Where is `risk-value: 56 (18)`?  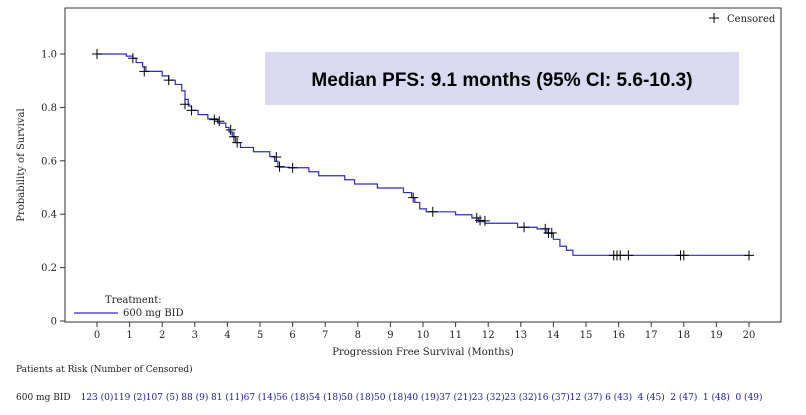
risk-value: 56 (18) is located at coordinates (292, 397).